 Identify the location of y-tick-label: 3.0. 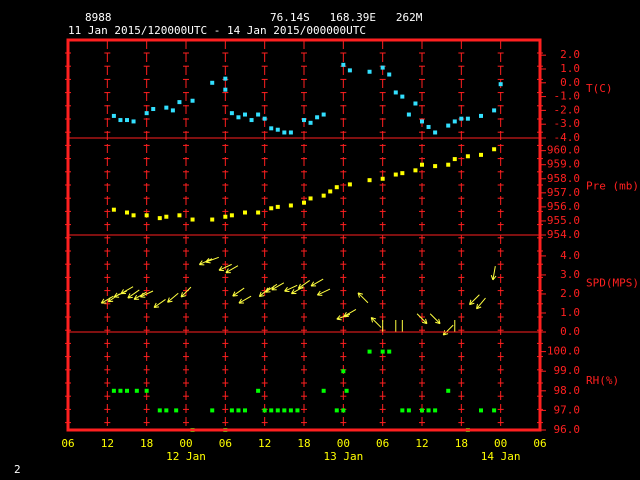
(570, 274).